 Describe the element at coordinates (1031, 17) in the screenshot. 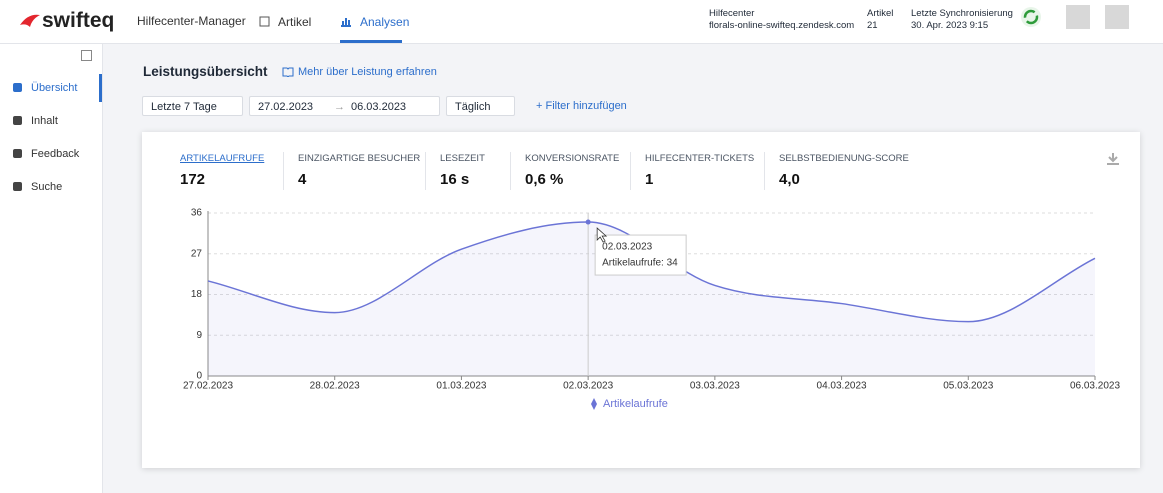

I see `sync-button` at that location.